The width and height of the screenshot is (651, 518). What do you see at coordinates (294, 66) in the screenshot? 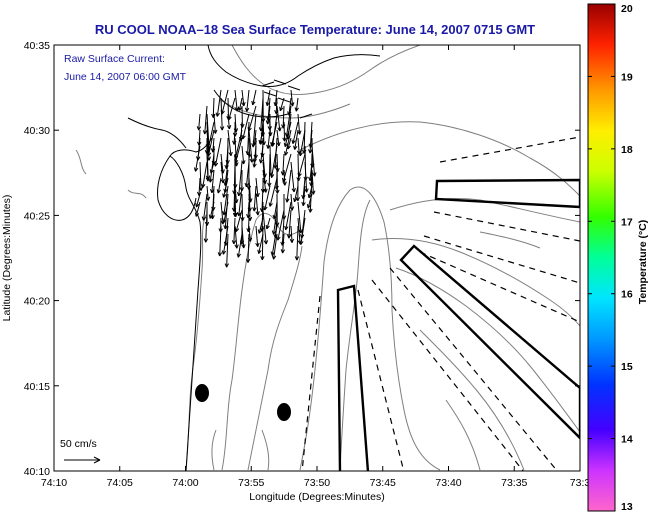
I see `coastline-north` at bounding box center [294, 66].